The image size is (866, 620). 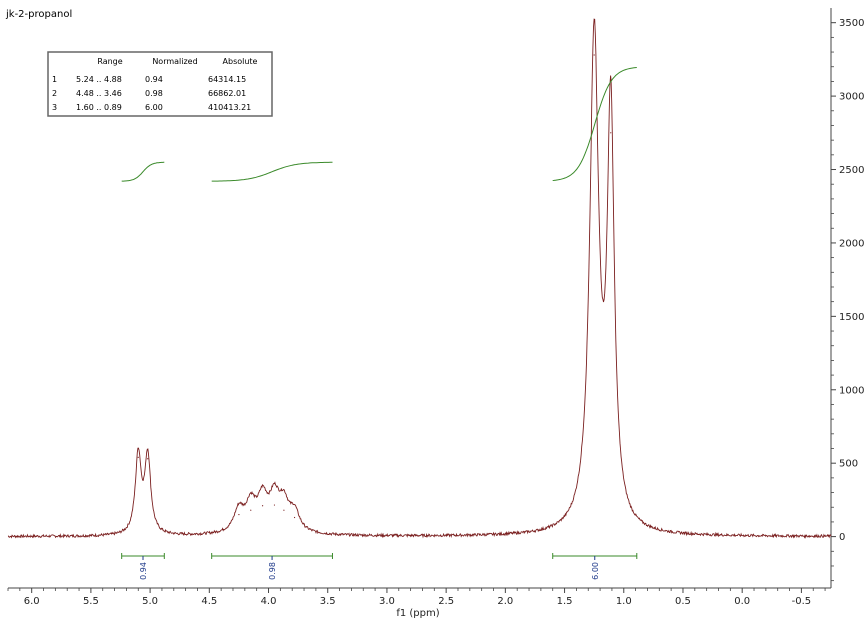 What do you see at coordinates (154, 107) in the screenshot?
I see `table-row-3-normalized: 6.00` at bounding box center [154, 107].